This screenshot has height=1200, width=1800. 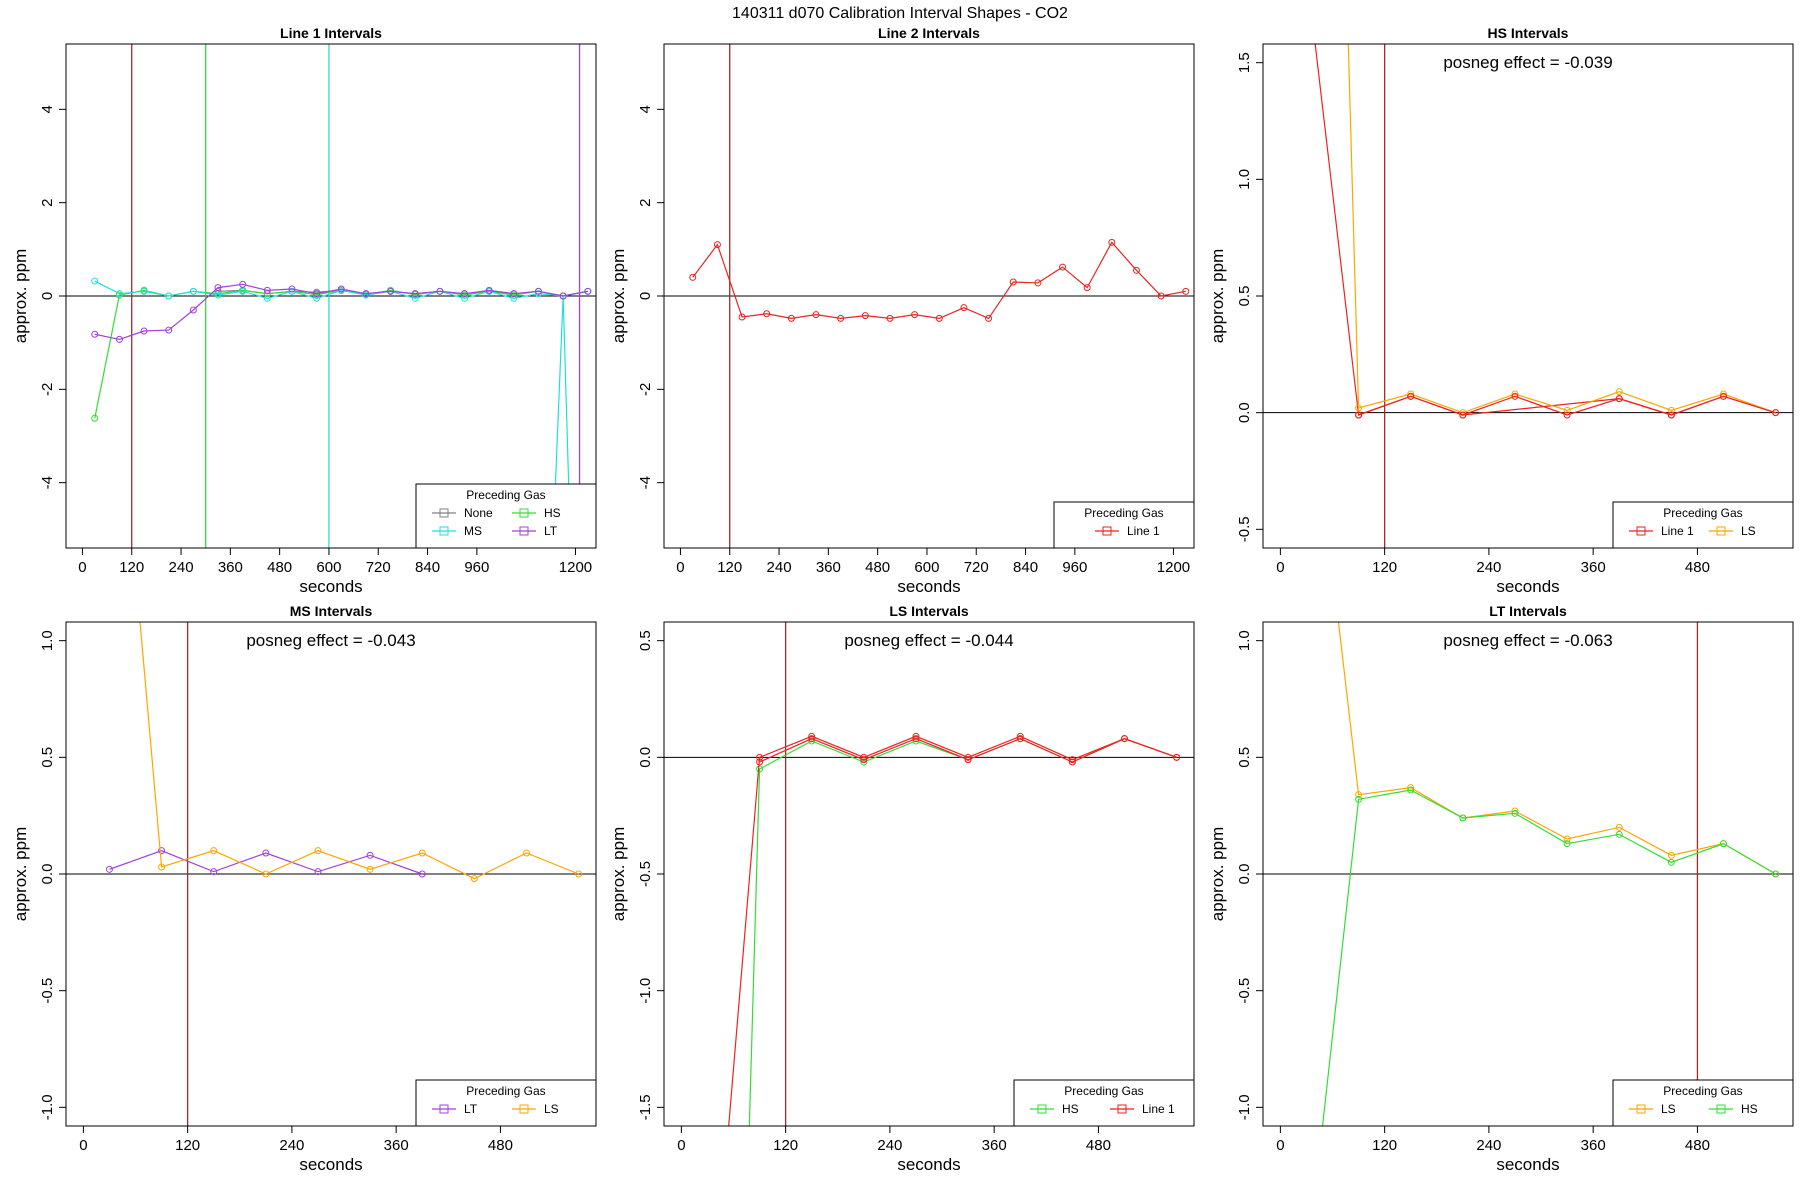 What do you see at coordinates (1244, 991) in the screenshot?
I see `y-tick-label: -0.5` at bounding box center [1244, 991].